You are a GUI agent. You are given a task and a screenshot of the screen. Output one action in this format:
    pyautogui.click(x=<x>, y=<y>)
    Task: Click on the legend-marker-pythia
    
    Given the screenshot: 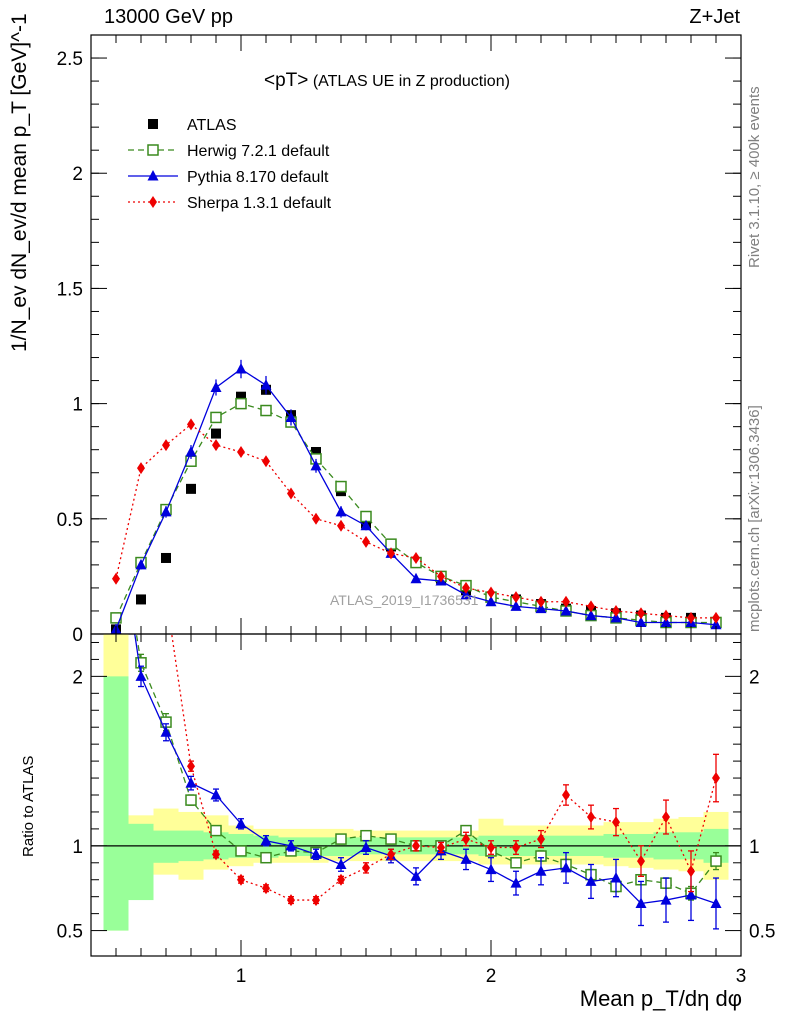 What is the action you would take?
    pyautogui.click(x=153, y=175)
    